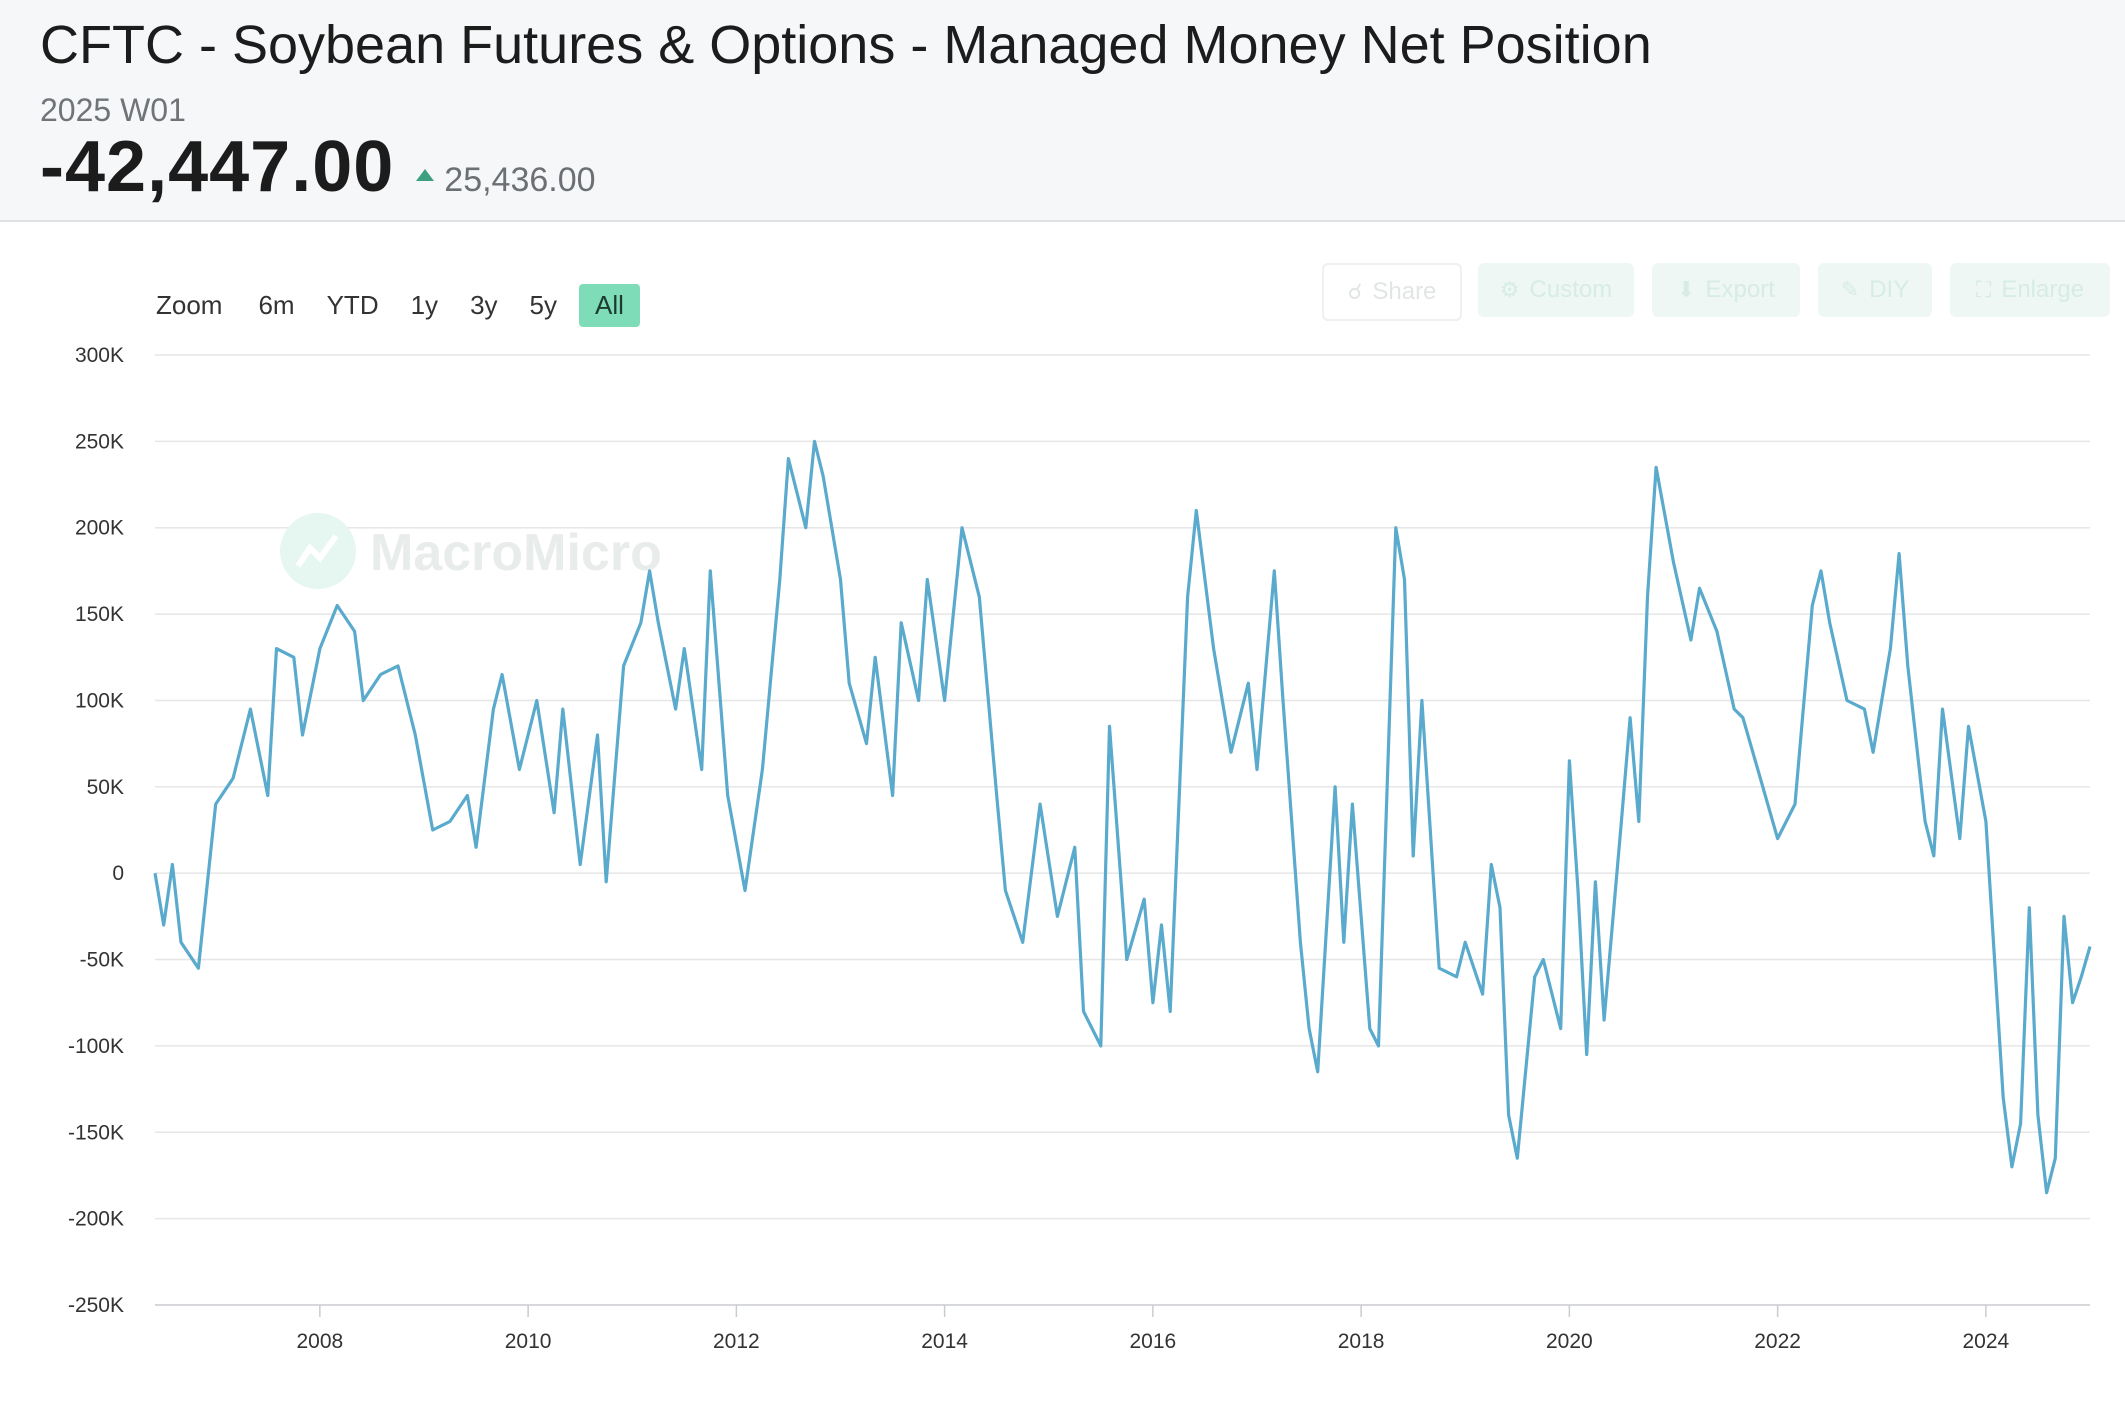 The image size is (2125, 1410). Describe the element at coordinates (217, 167) in the screenshot. I see `latest-value: -42,447.00` at that location.